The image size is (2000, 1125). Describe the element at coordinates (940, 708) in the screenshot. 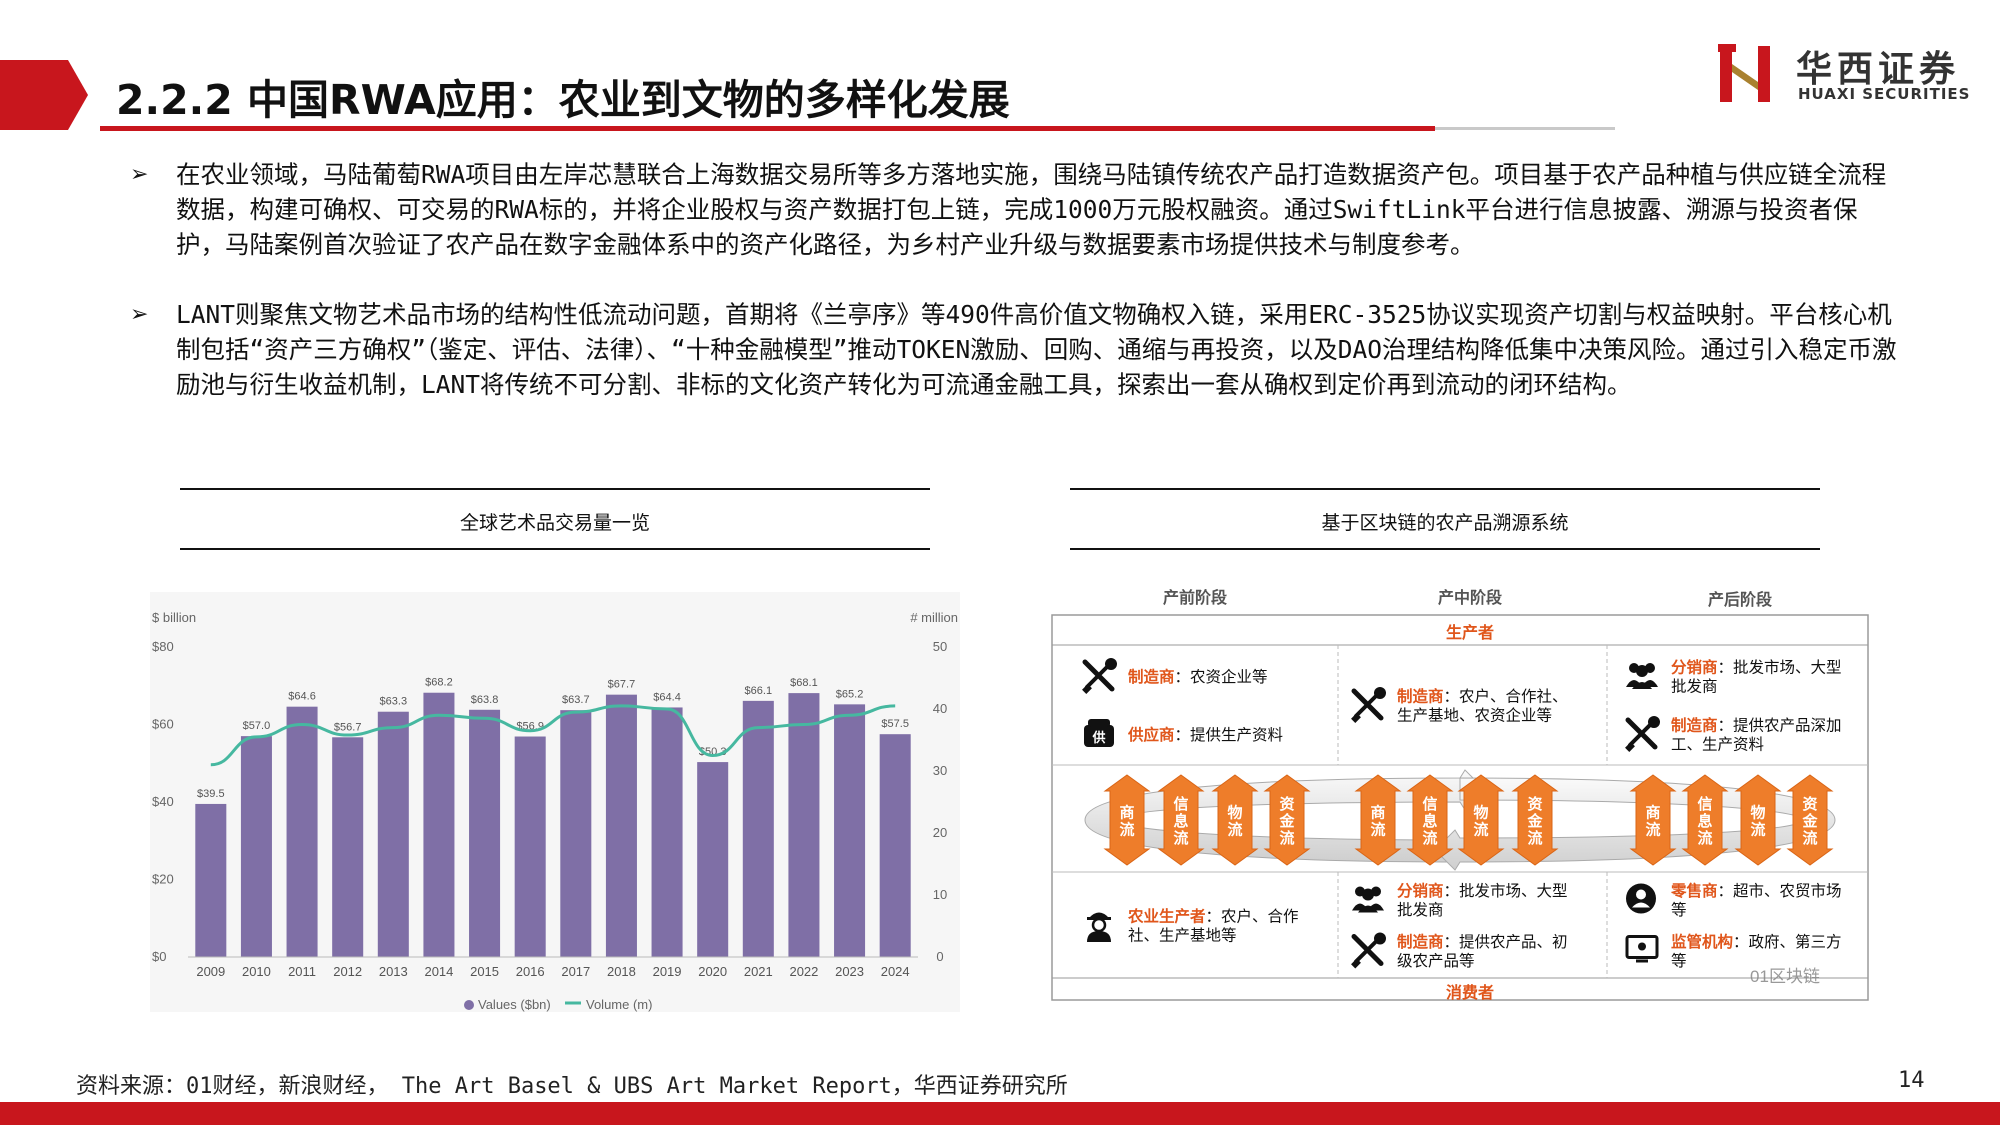

I see `y-right-tick-label: 40` at that location.